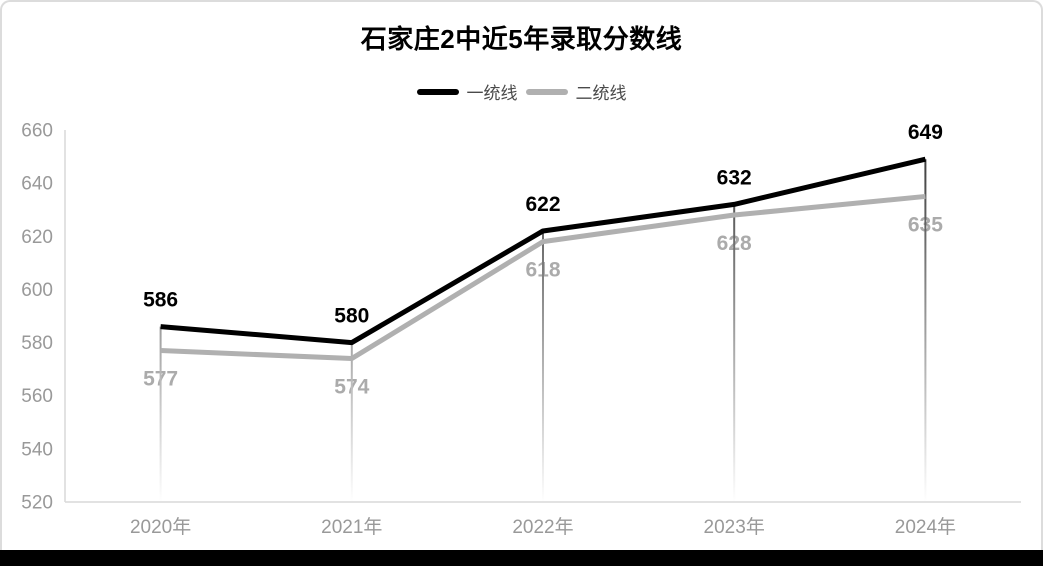  Describe the element at coordinates (734, 177) in the screenshot. I see `data-label: 632` at that location.